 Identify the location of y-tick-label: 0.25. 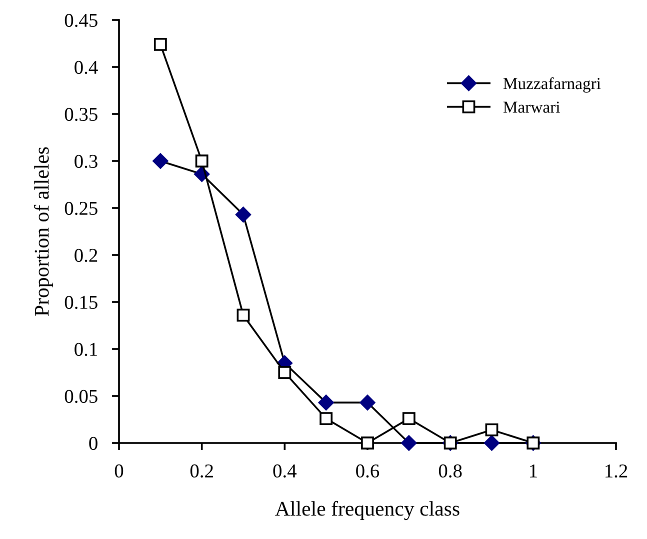
(81, 209).